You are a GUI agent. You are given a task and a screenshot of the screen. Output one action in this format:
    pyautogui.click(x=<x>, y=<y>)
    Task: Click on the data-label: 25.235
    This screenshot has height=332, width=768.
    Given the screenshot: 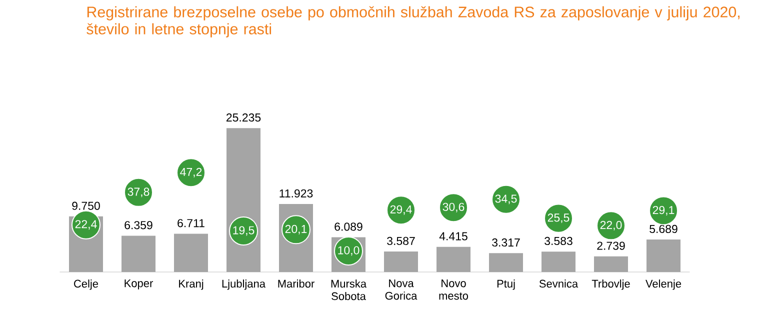 What is the action you would take?
    pyautogui.click(x=243, y=117)
    